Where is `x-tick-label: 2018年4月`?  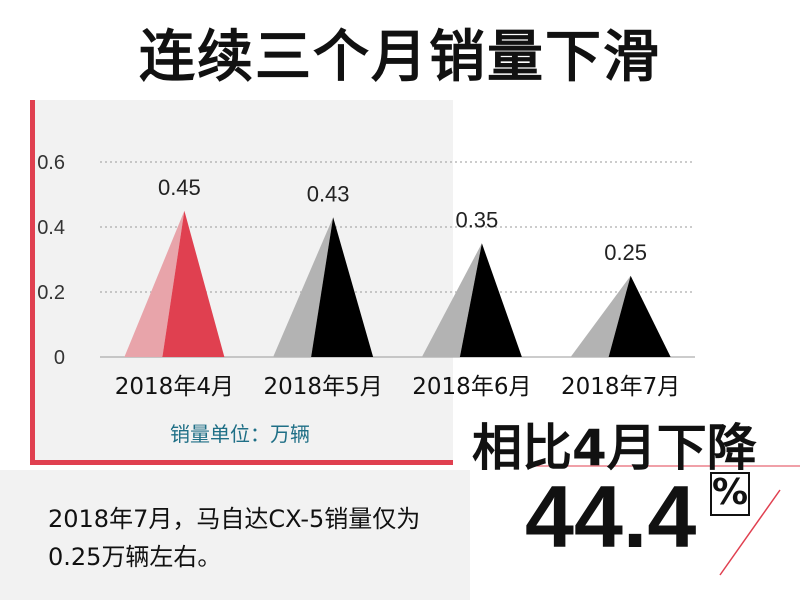
x-tick-label: 2018年4月 is located at coordinates (174, 387).